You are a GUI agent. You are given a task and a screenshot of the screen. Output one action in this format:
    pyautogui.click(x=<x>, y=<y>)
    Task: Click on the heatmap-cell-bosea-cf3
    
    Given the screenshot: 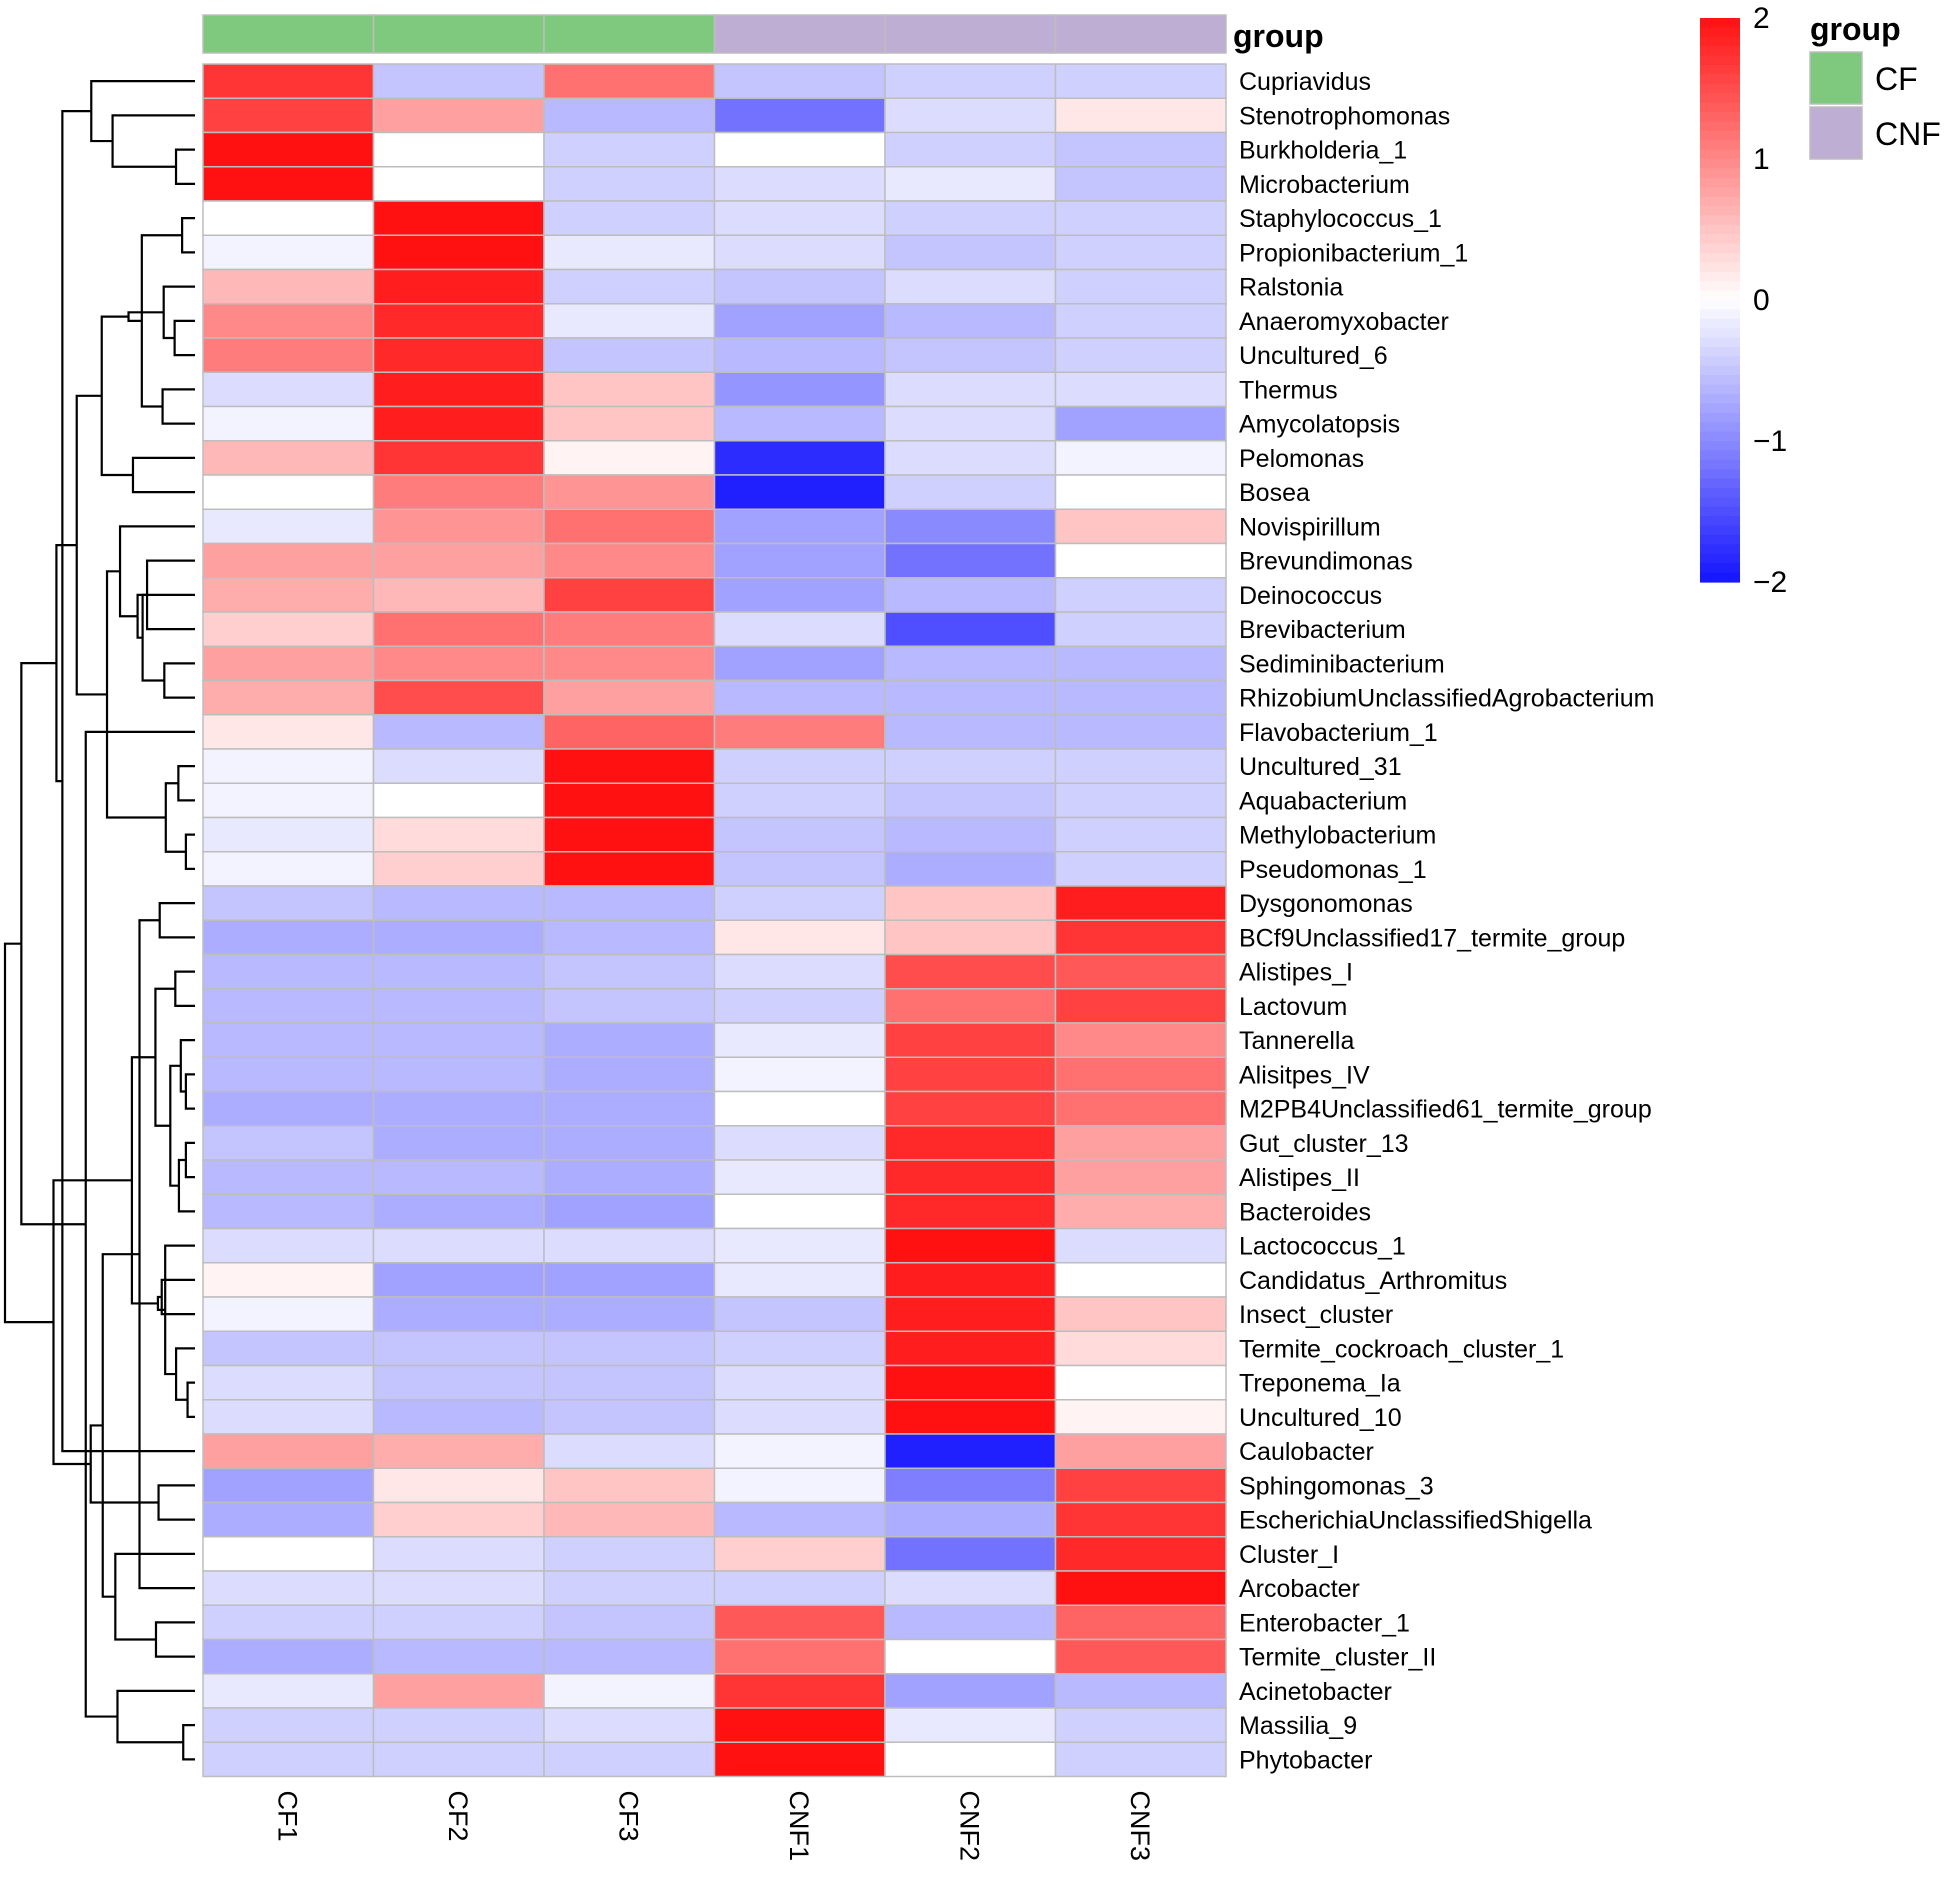 What is the action you would take?
    pyautogui.click(x=629, y=492)
    